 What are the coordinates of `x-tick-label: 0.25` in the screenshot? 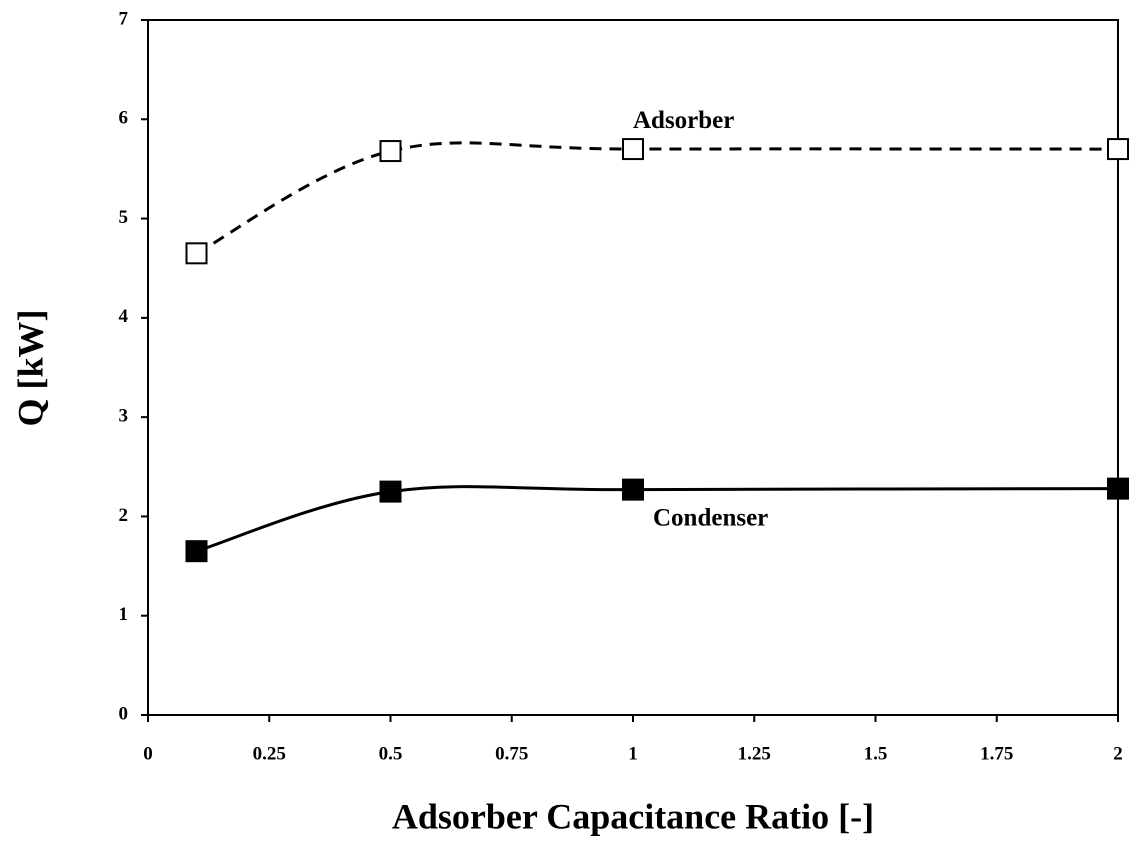 It's located at (269, 753).